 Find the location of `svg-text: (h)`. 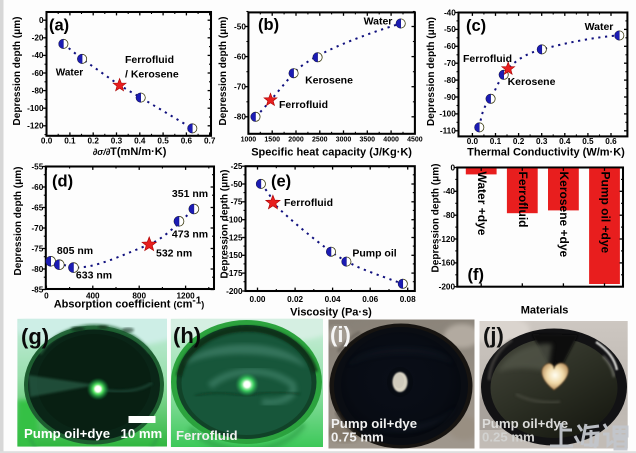

svg-text: (h) is located at coordinates (187, 335).